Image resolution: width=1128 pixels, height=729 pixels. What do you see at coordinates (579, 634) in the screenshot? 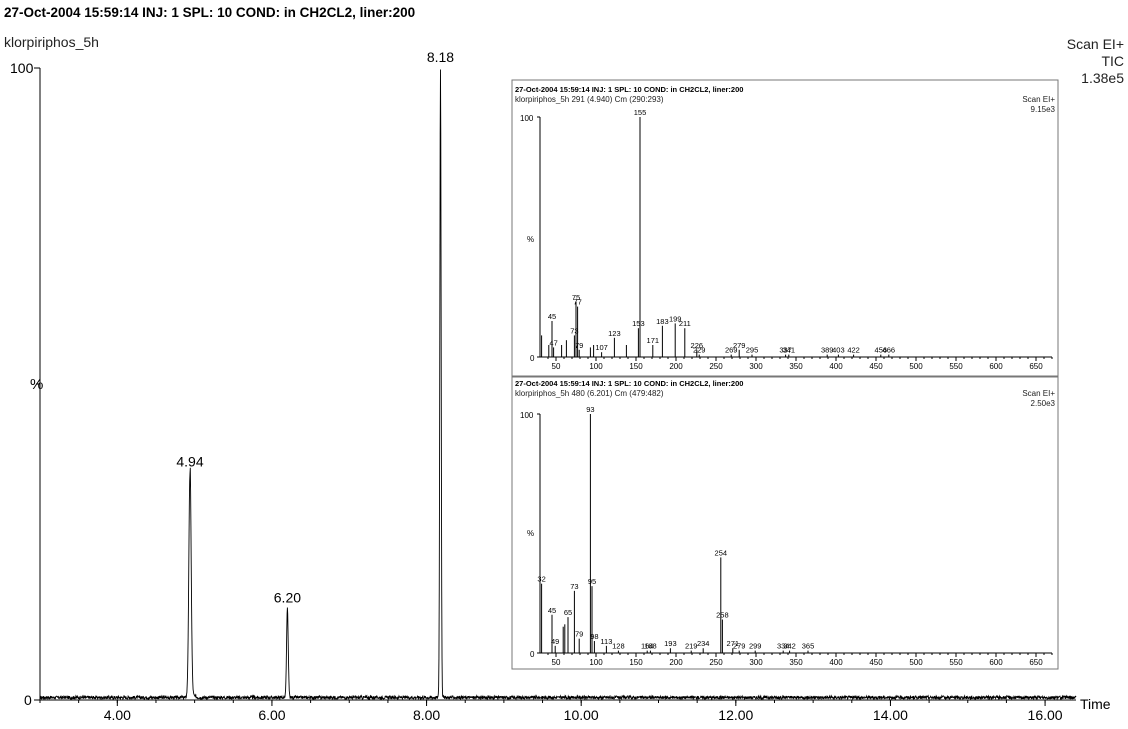
I see `inset-2-peak-label-7: 79` at bounding box center [579, 634].